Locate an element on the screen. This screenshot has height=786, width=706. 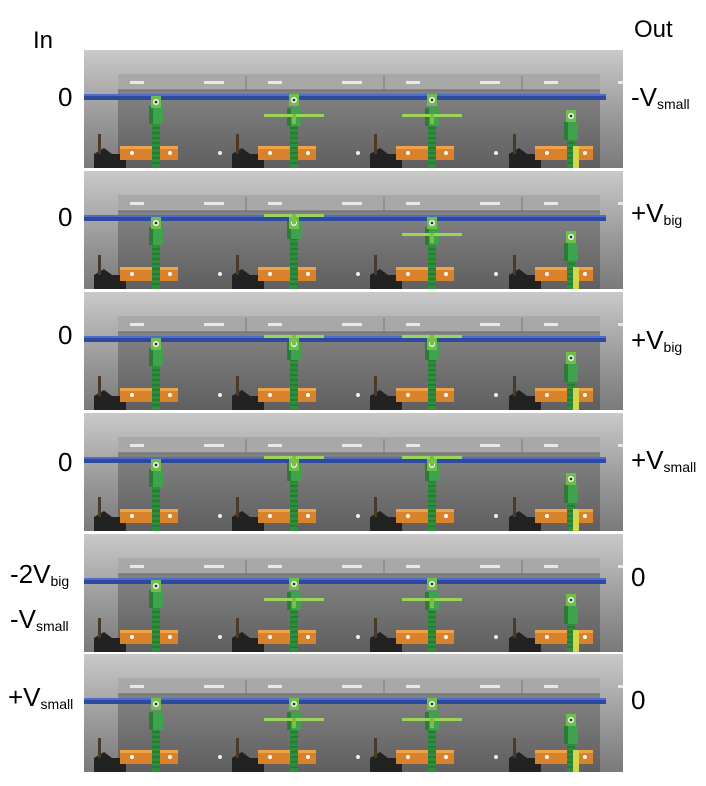
output-label-5: 0 is located at coordinates (638, 577).